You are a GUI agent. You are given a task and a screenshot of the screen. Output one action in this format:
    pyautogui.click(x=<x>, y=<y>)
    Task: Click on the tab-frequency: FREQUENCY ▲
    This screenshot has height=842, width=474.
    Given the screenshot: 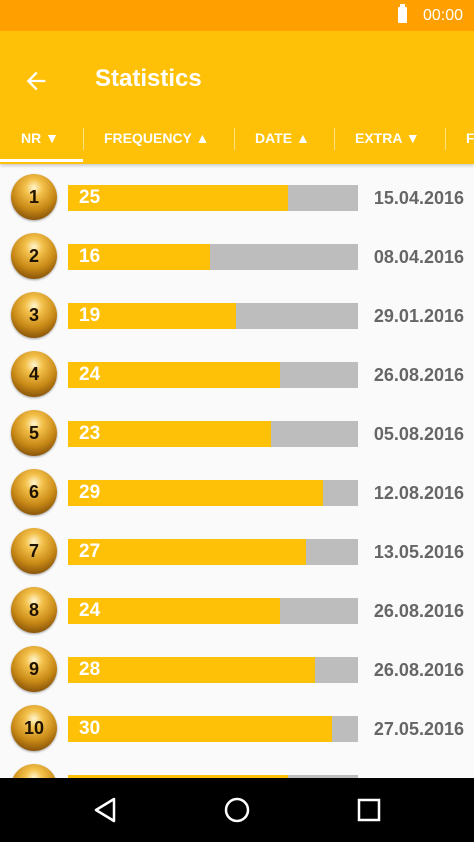 What is the action you would take?
    pyautogui.click(x=157, y=138)
    